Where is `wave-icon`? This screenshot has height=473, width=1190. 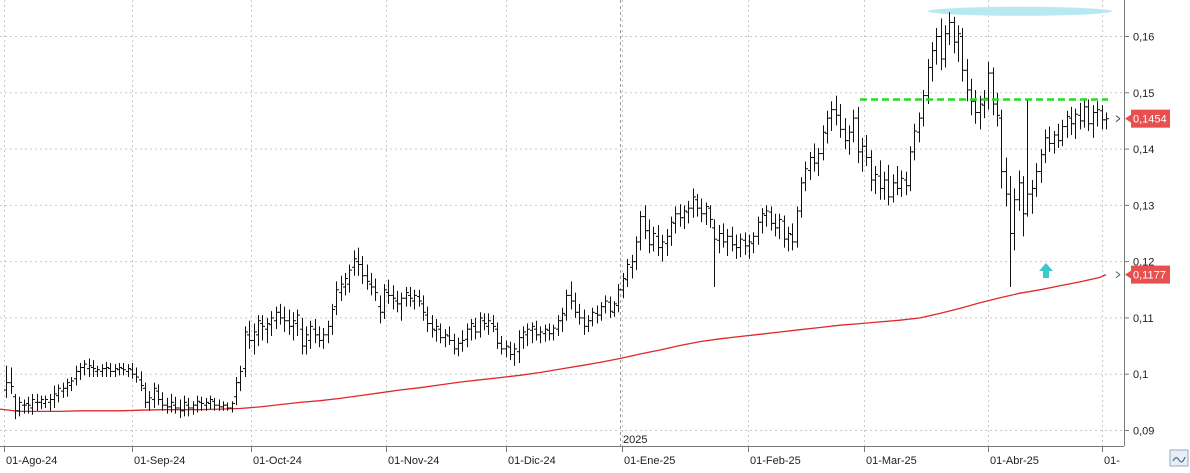 wave-icon is located at coordinates (1179, 459).